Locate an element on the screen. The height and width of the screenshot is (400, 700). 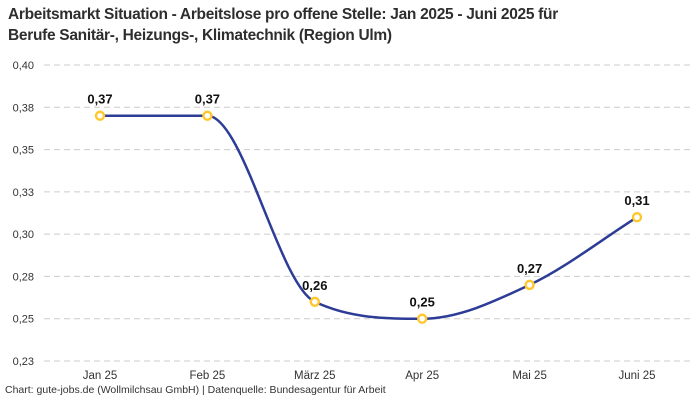
data-point-label: 0,31 is located at coordinates (636, 200).